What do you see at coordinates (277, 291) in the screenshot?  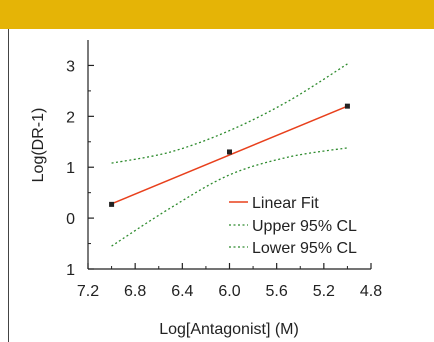 I see `x-tick-label: 5.6` at bounding box center [277, 291].